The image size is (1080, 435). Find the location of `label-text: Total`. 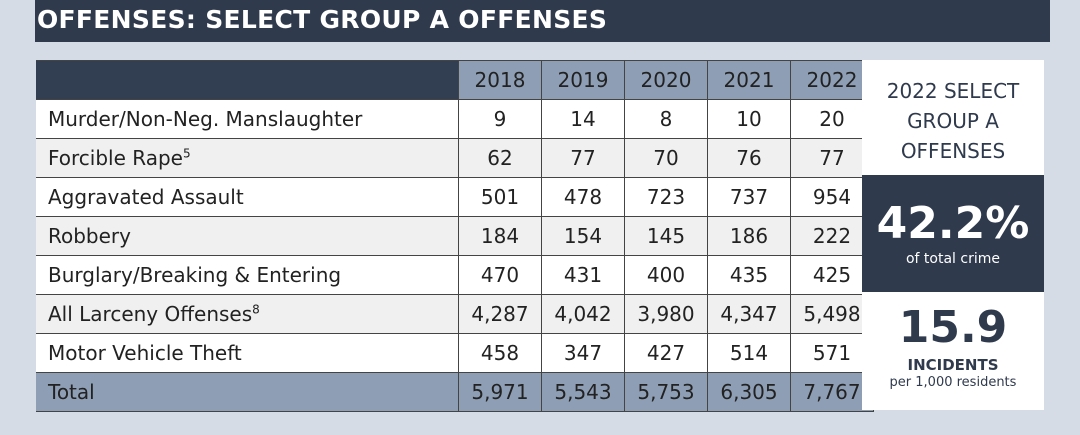

label-text: Total is located at coordinates (71, 392).